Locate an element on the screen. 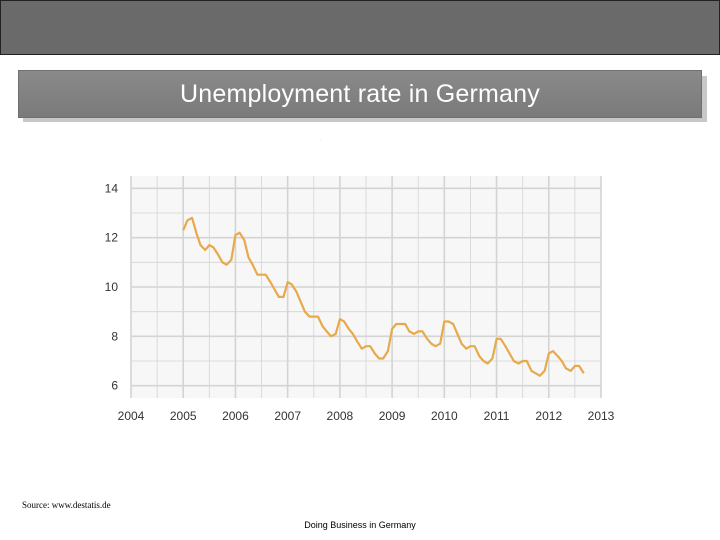 This screenshot has height=540, width=720. x-axis-ticks: 2004 2005 2006 2007 2008 2009 2010 2011 2012 2013 is located at coordinates (366, 416).